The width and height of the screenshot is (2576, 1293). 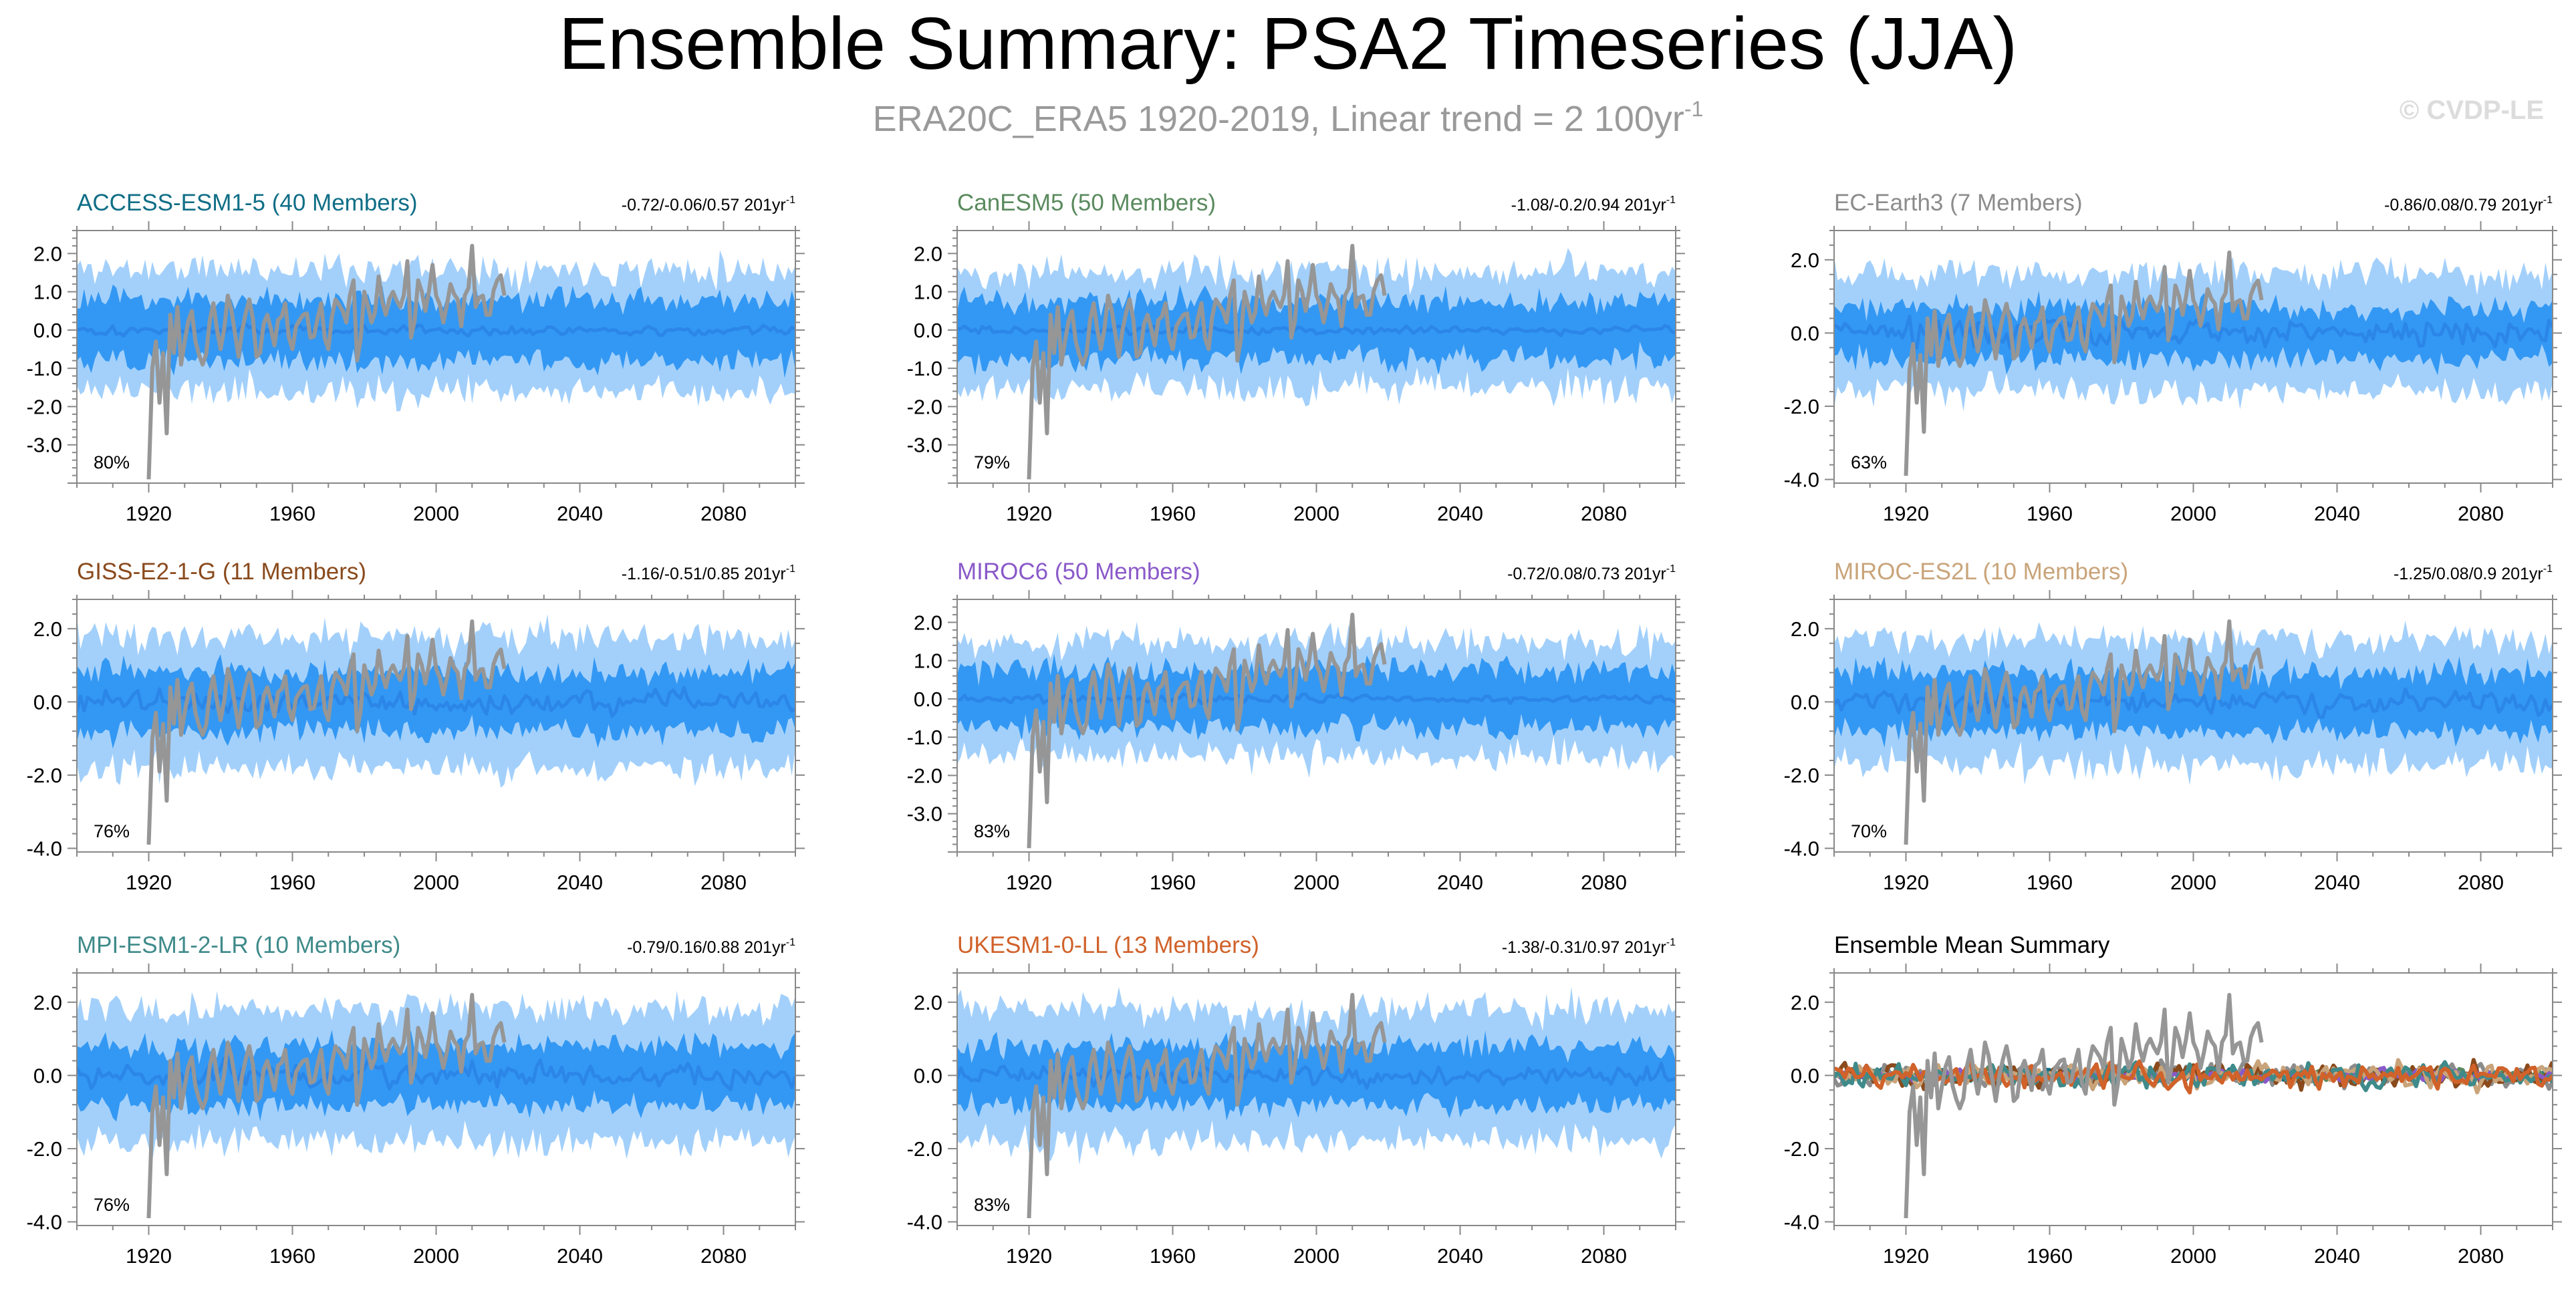 I want to click on panel-title: EC-Earth3 (7 Members), so click(x=1958, y=203).